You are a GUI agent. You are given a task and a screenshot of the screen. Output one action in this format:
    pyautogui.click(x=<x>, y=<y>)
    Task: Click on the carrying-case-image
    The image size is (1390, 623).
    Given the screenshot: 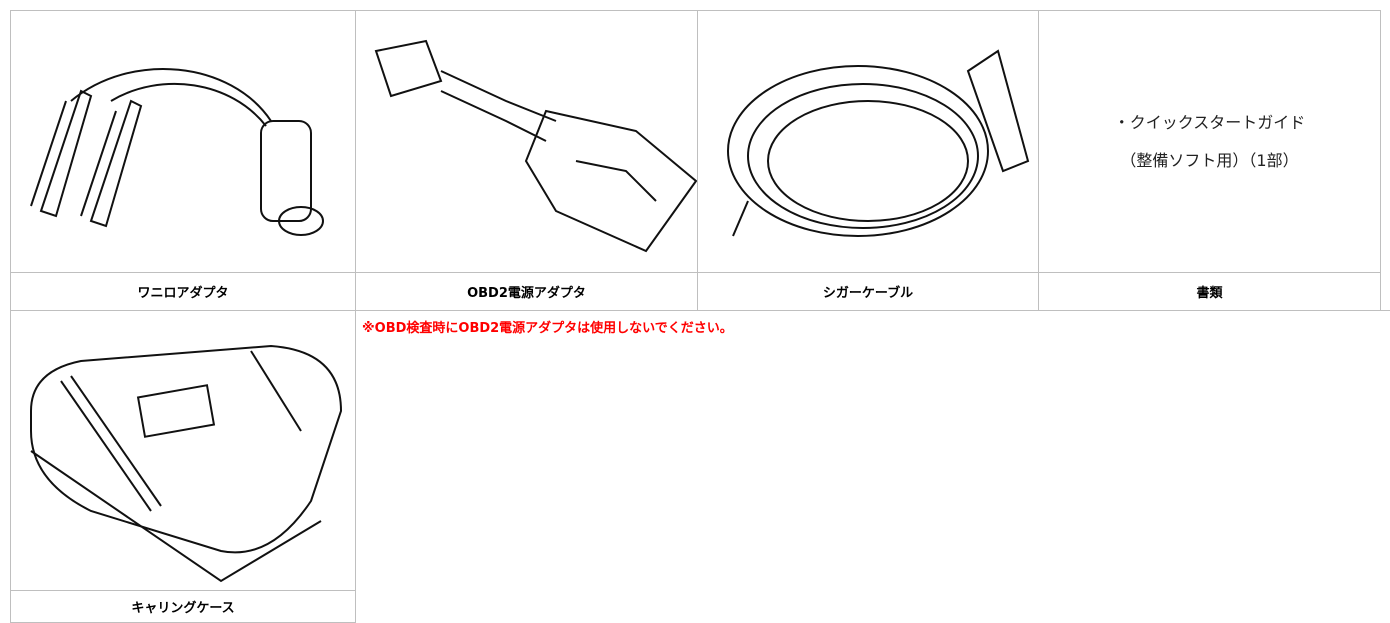 What is the action you would take?
    pyautogui.click(x=186, y=463)
    